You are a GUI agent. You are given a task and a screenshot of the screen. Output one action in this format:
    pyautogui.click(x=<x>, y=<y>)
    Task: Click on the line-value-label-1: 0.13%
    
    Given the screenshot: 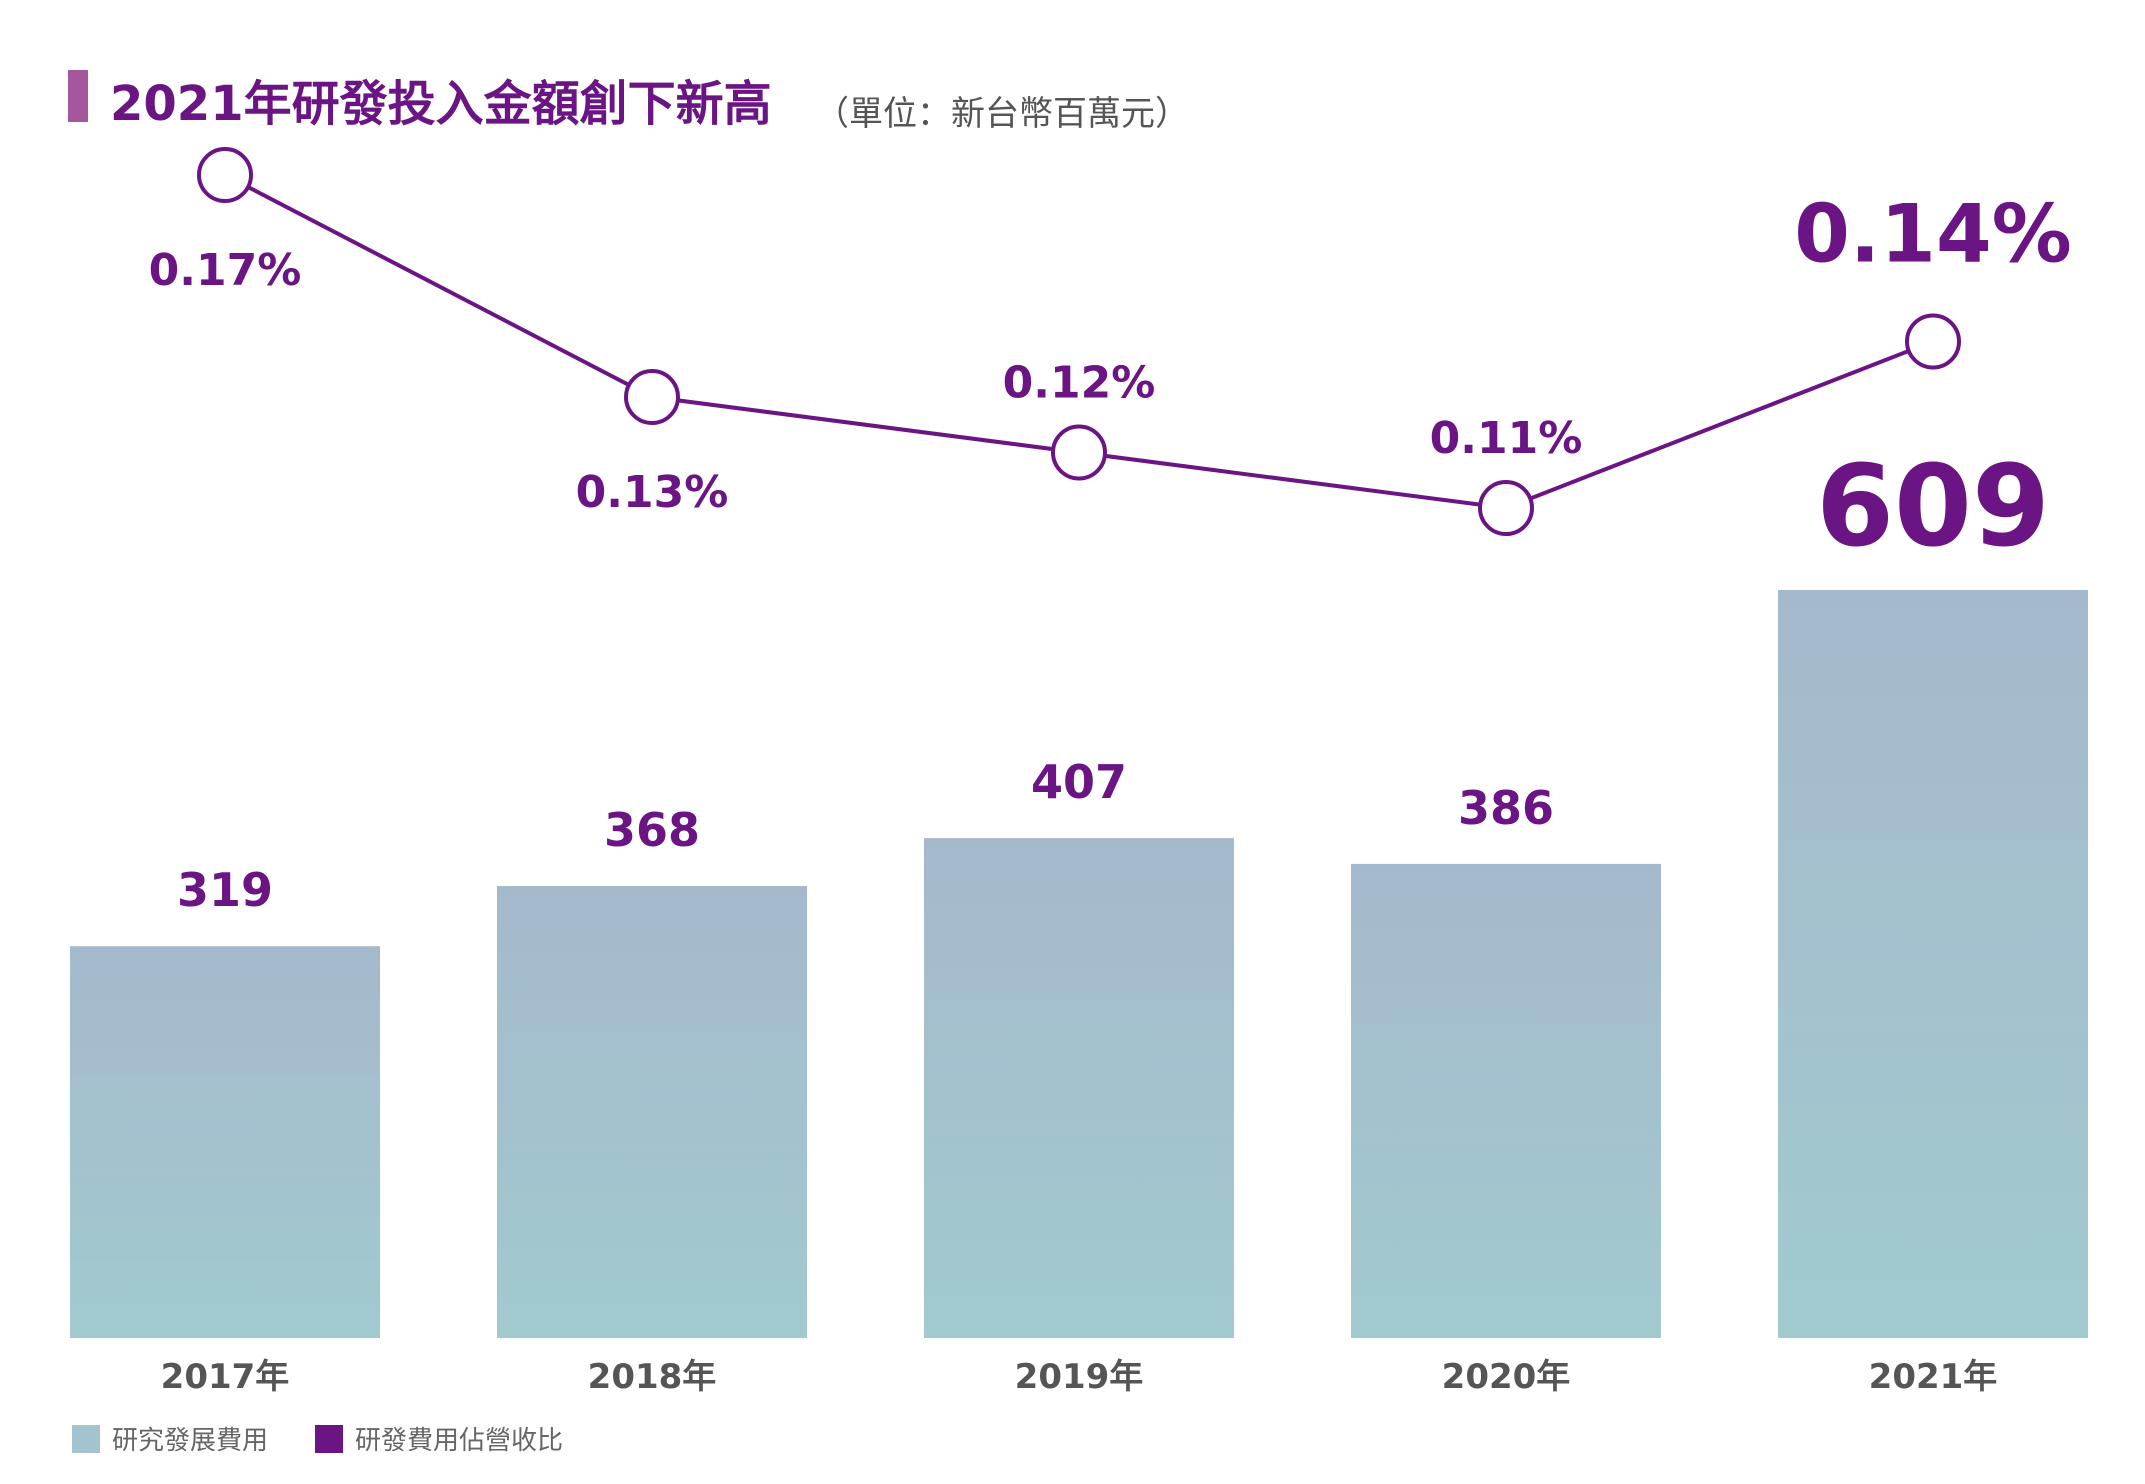 What is the action you would take?
    pyautogui.click(x=652, y=492)
    